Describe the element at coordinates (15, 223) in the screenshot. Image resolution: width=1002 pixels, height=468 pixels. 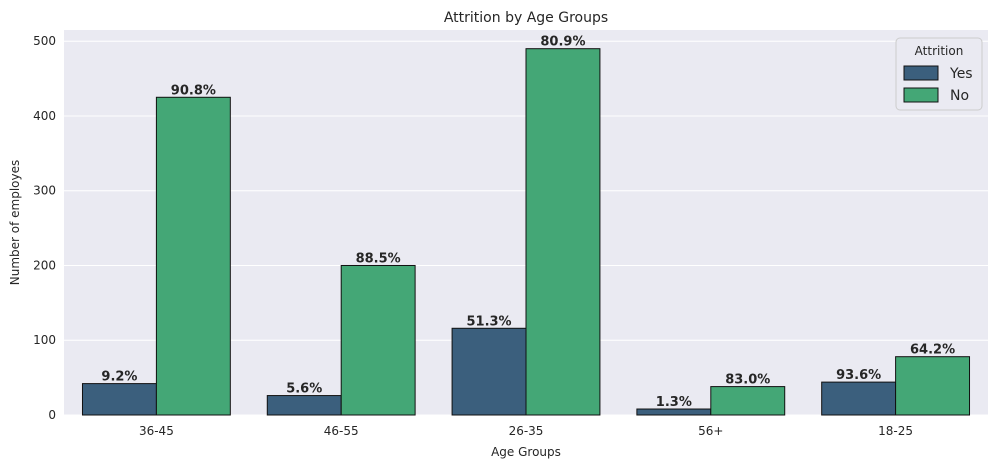
I see `y-axis-title: Number of employes` at that location.